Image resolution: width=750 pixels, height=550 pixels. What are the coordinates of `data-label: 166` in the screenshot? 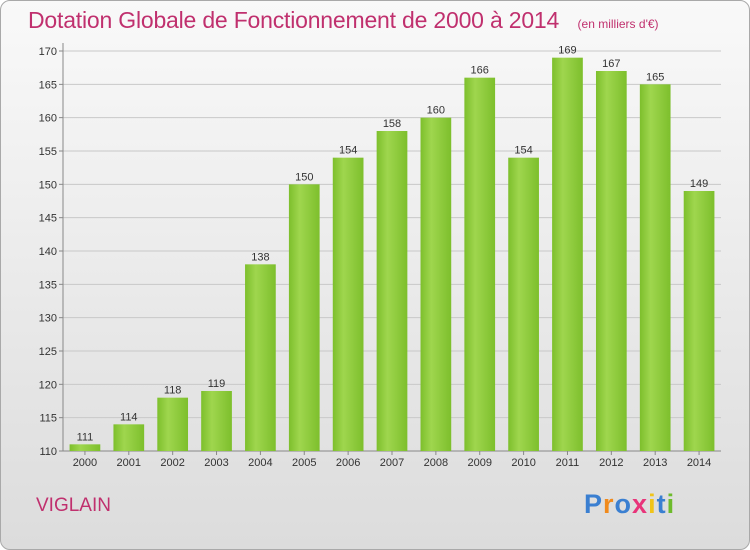 It's located at (480, 71).